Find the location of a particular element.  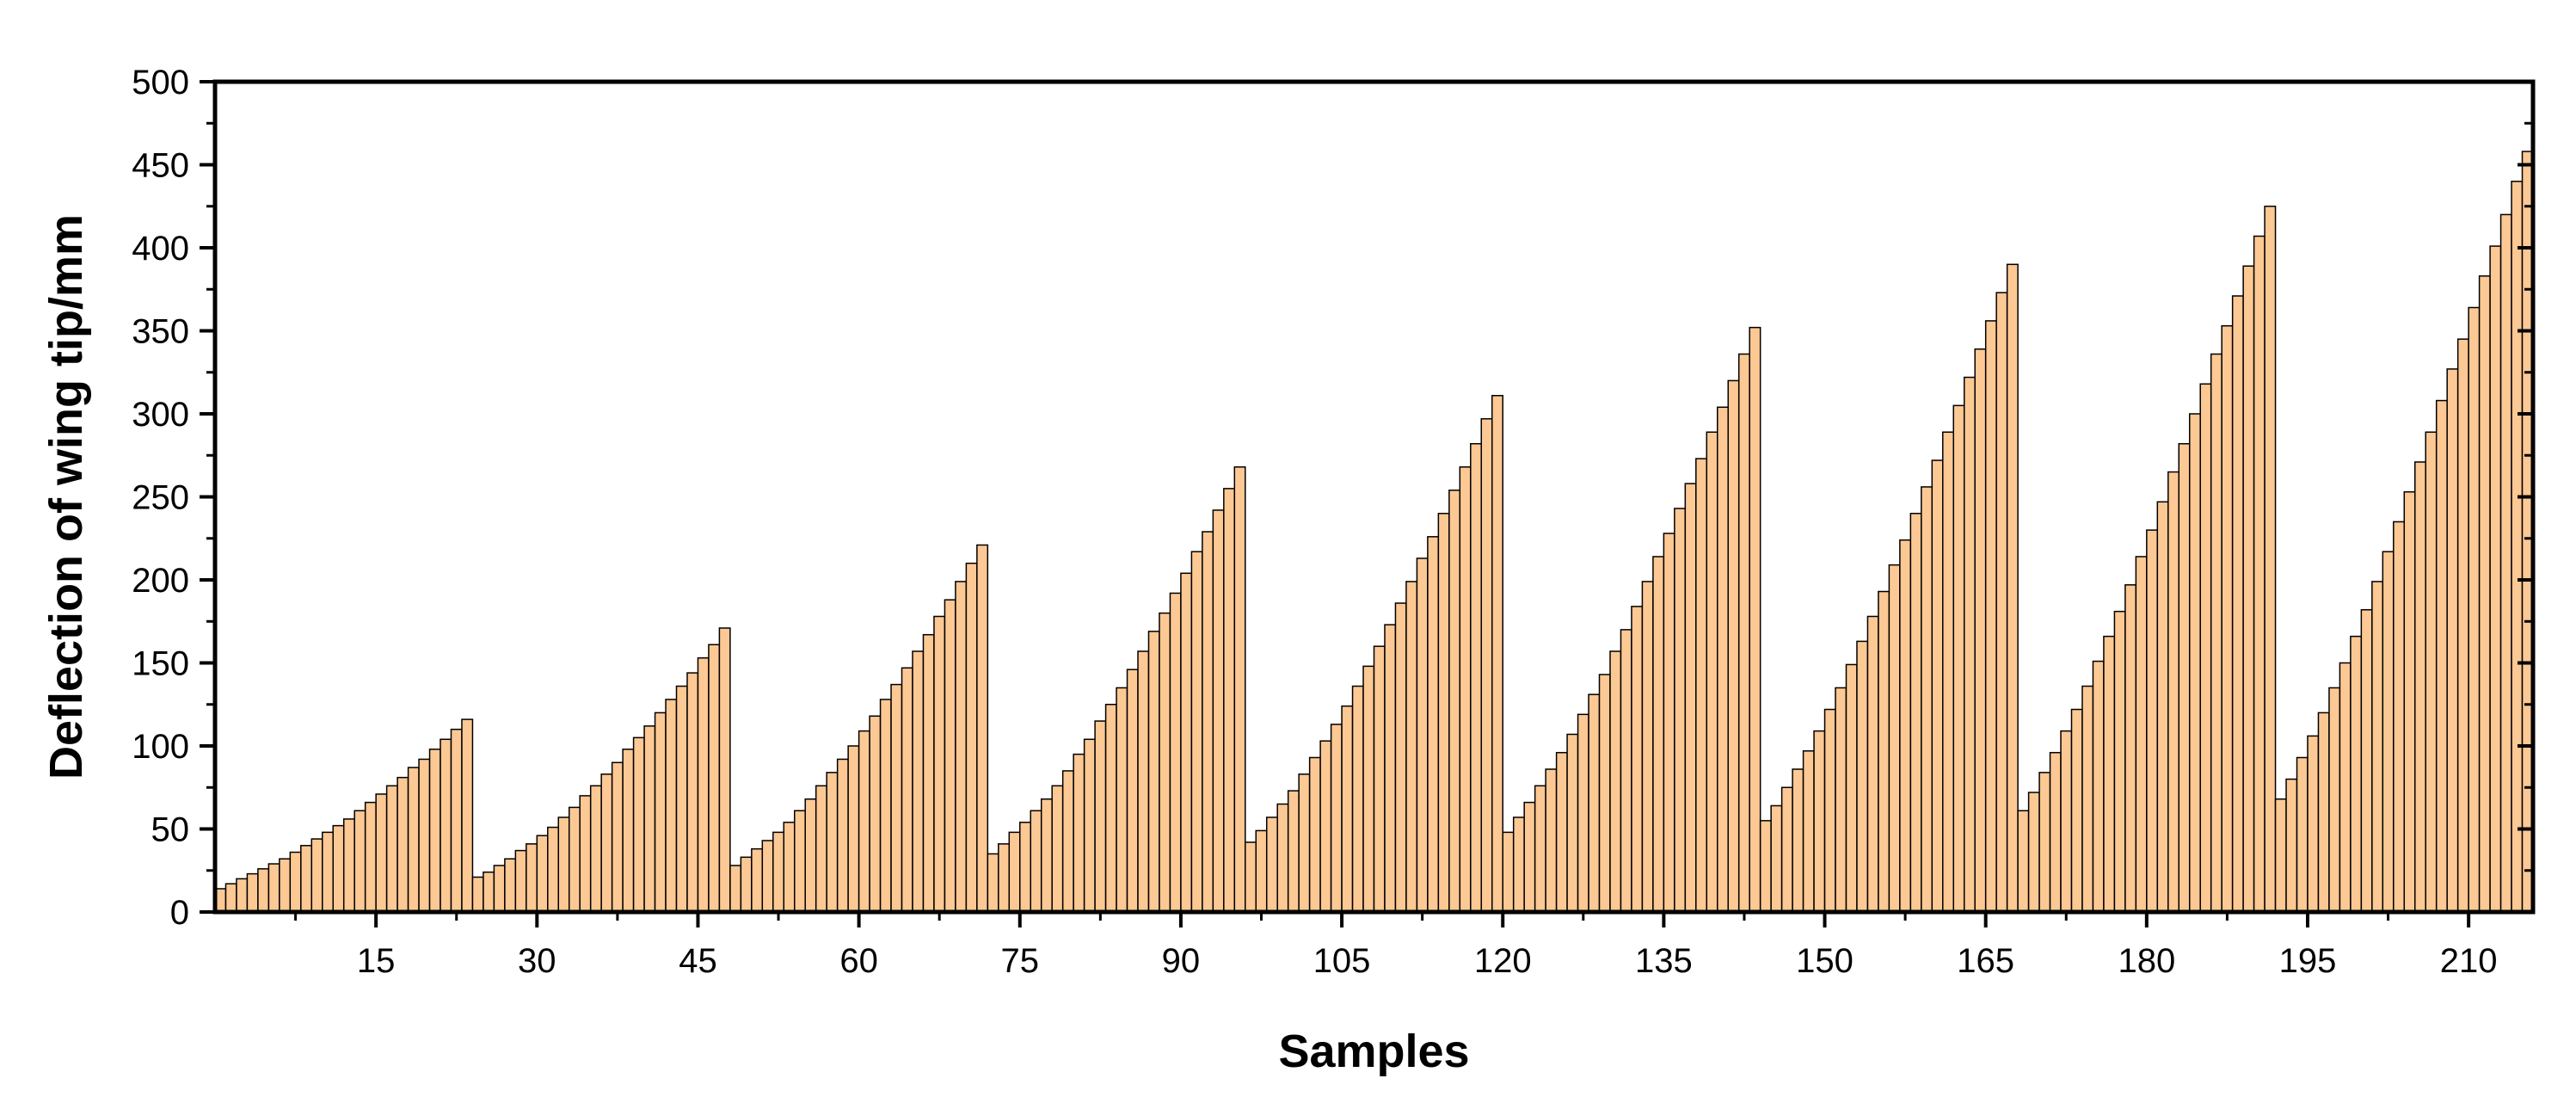

y-tick-label: 50 is located at coordinates (170, 830).